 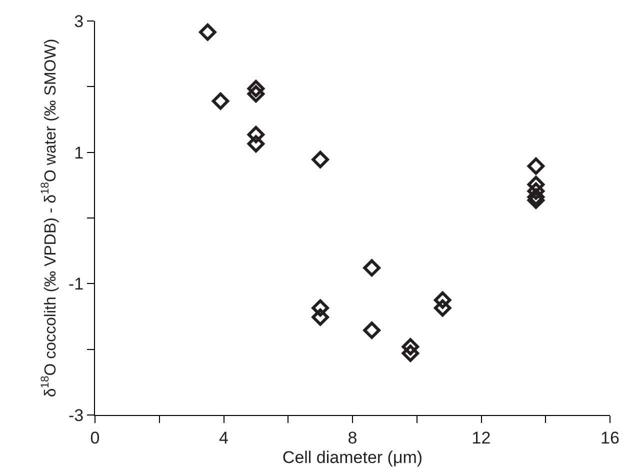 What do you see at coordinates (481, 438) in the screenshot?
I see `x-tick-label: 12` at bounding box center [481, 438].